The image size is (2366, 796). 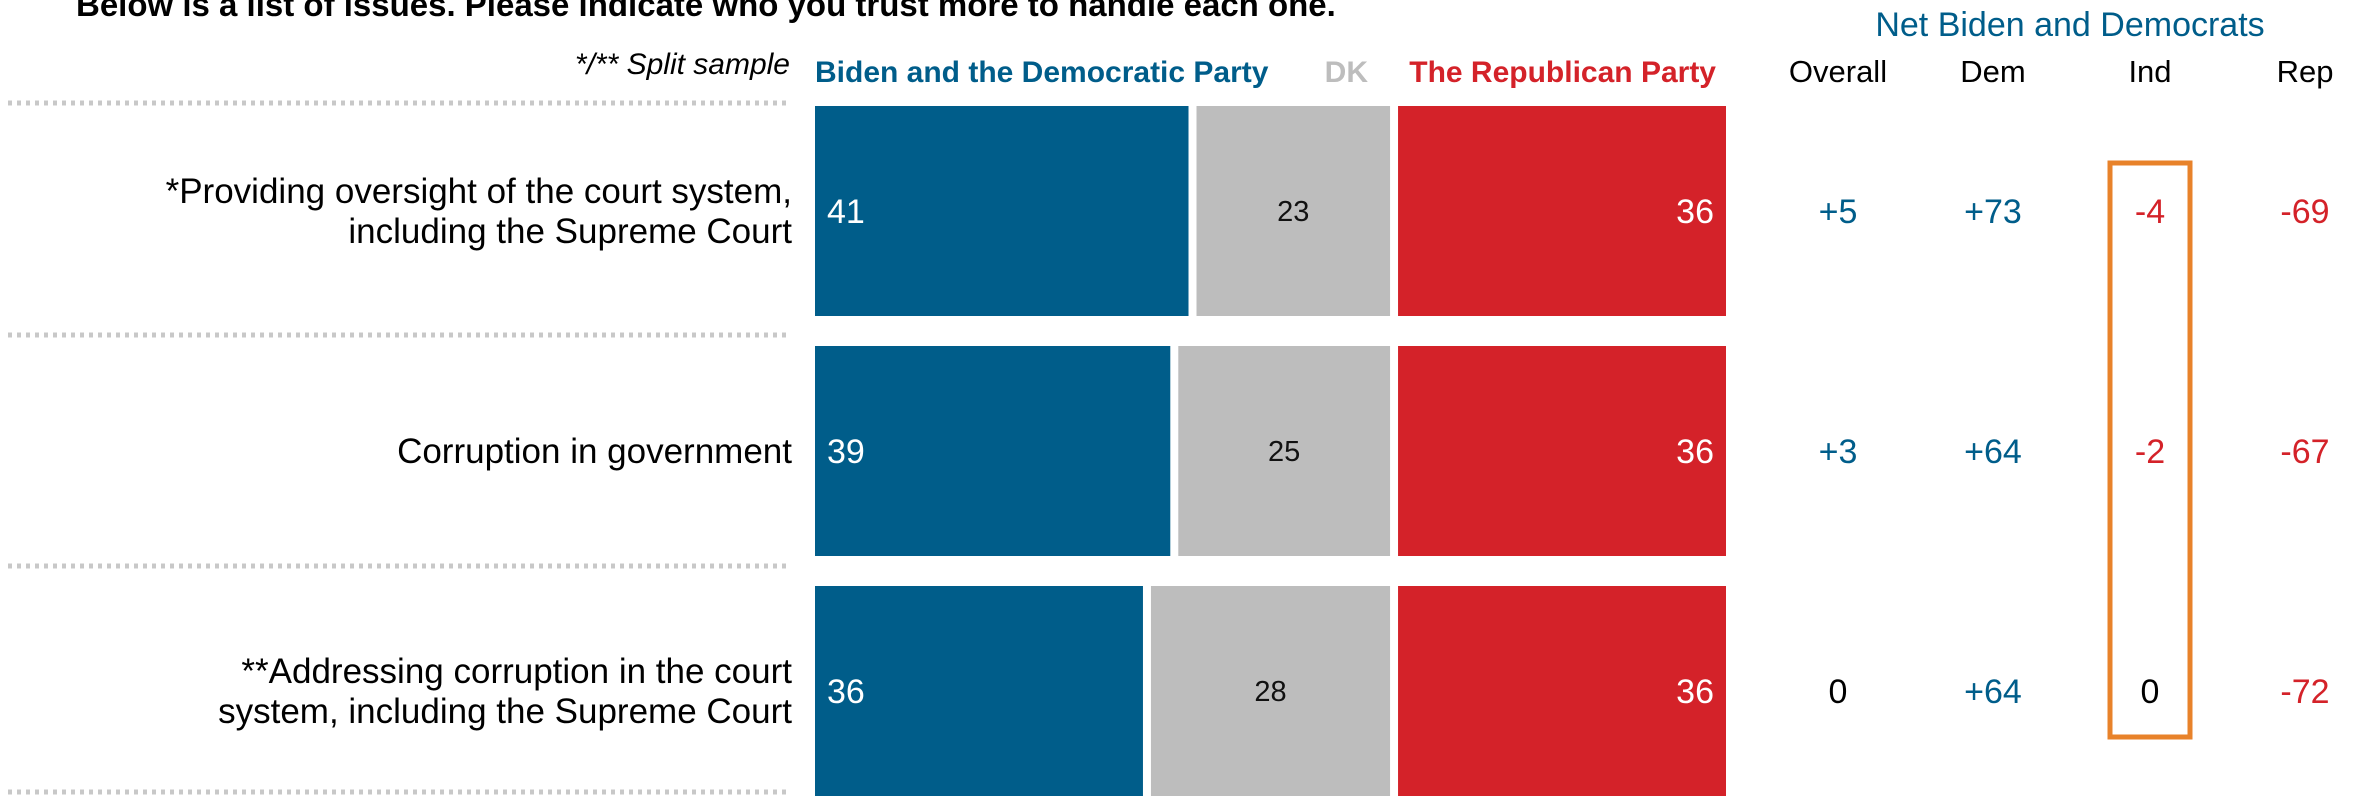 What do you see at coordinates (846, 212) in the screenshot?
I see `value-label-dem: 41` at bounding box center [846, 212].